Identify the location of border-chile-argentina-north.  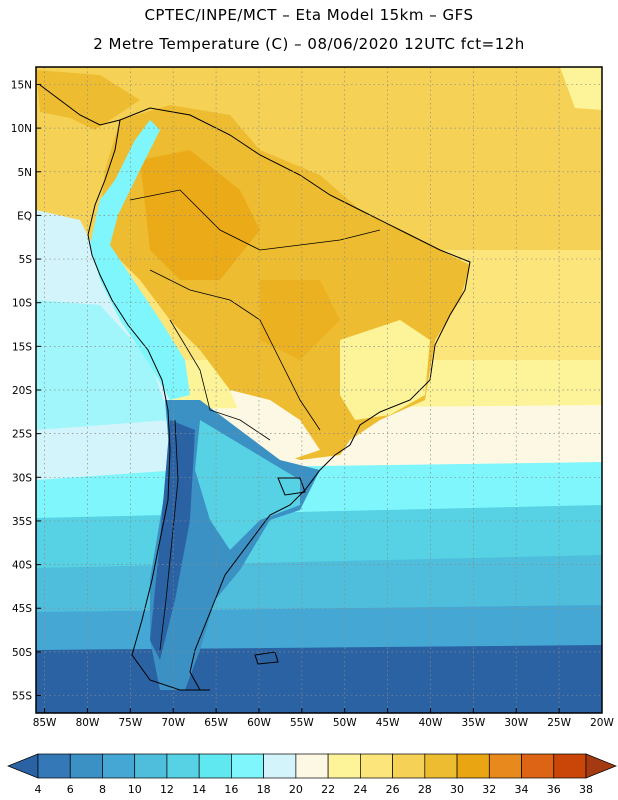
(220, 380).